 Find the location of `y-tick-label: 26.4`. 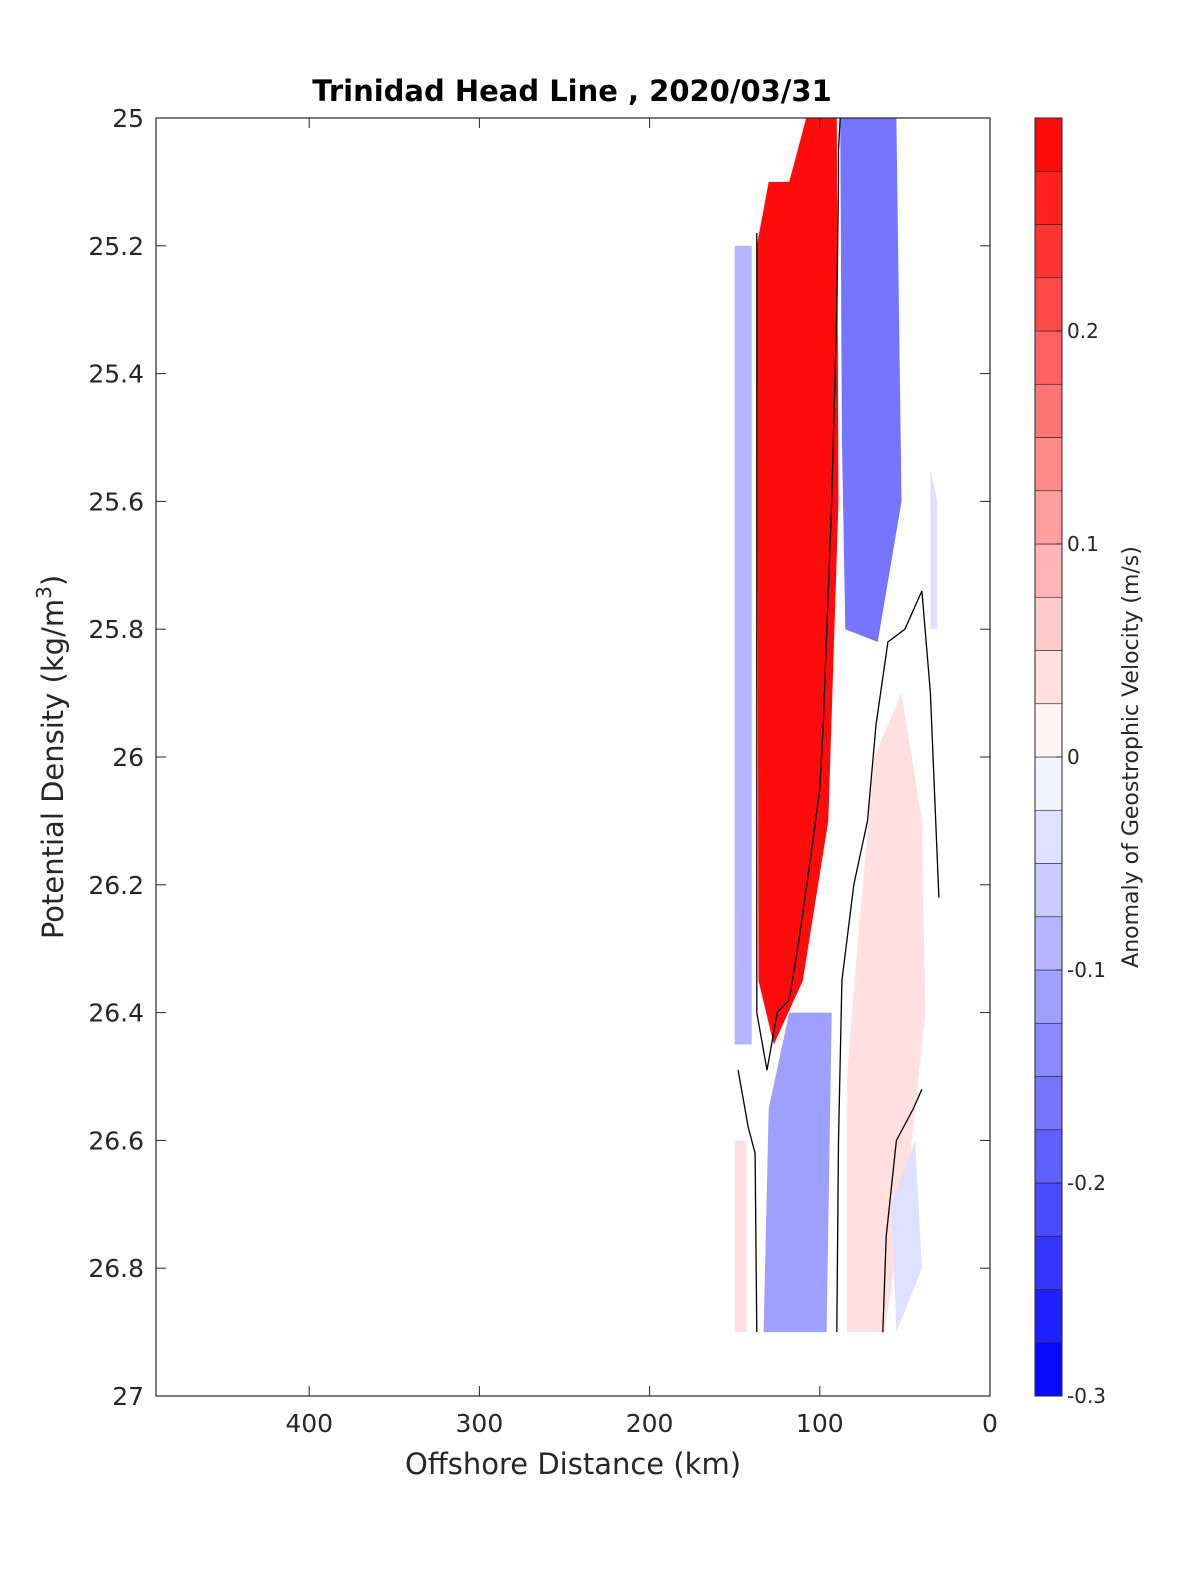

y-tick-label: 26.4 is located at coordinates (116, 1013).